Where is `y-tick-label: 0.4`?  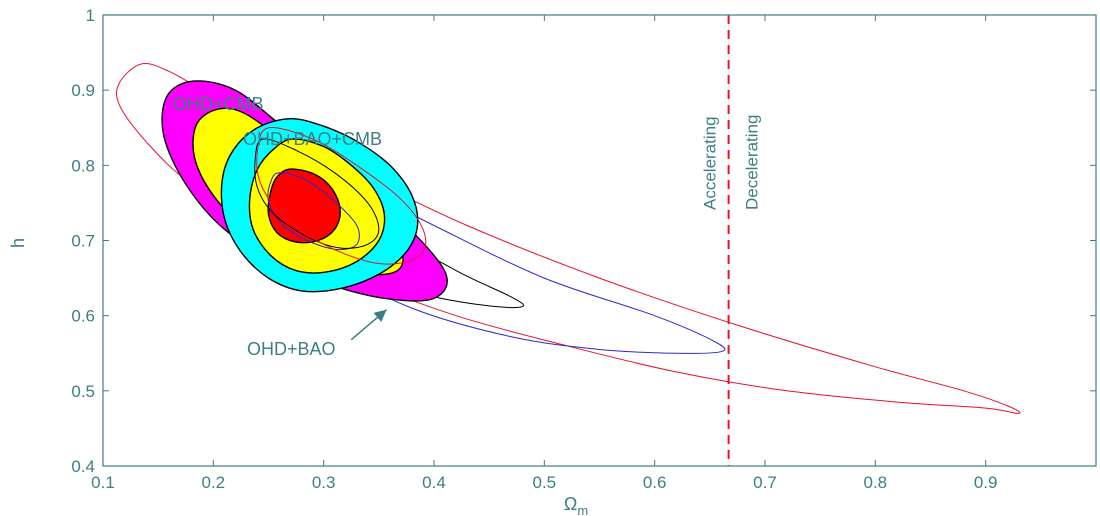 y-tick-label: 0.4 is located at coordinates (83, 466).